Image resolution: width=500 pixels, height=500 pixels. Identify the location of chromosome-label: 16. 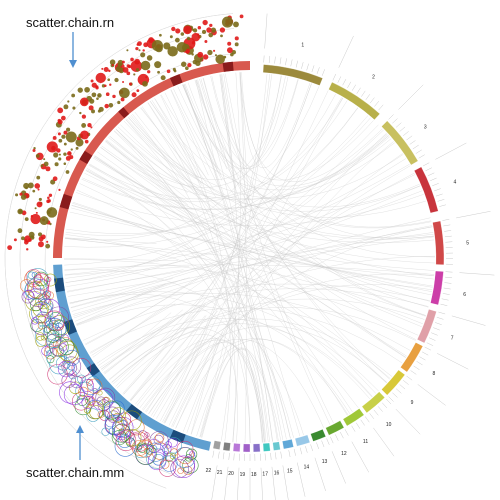
(277, 473).